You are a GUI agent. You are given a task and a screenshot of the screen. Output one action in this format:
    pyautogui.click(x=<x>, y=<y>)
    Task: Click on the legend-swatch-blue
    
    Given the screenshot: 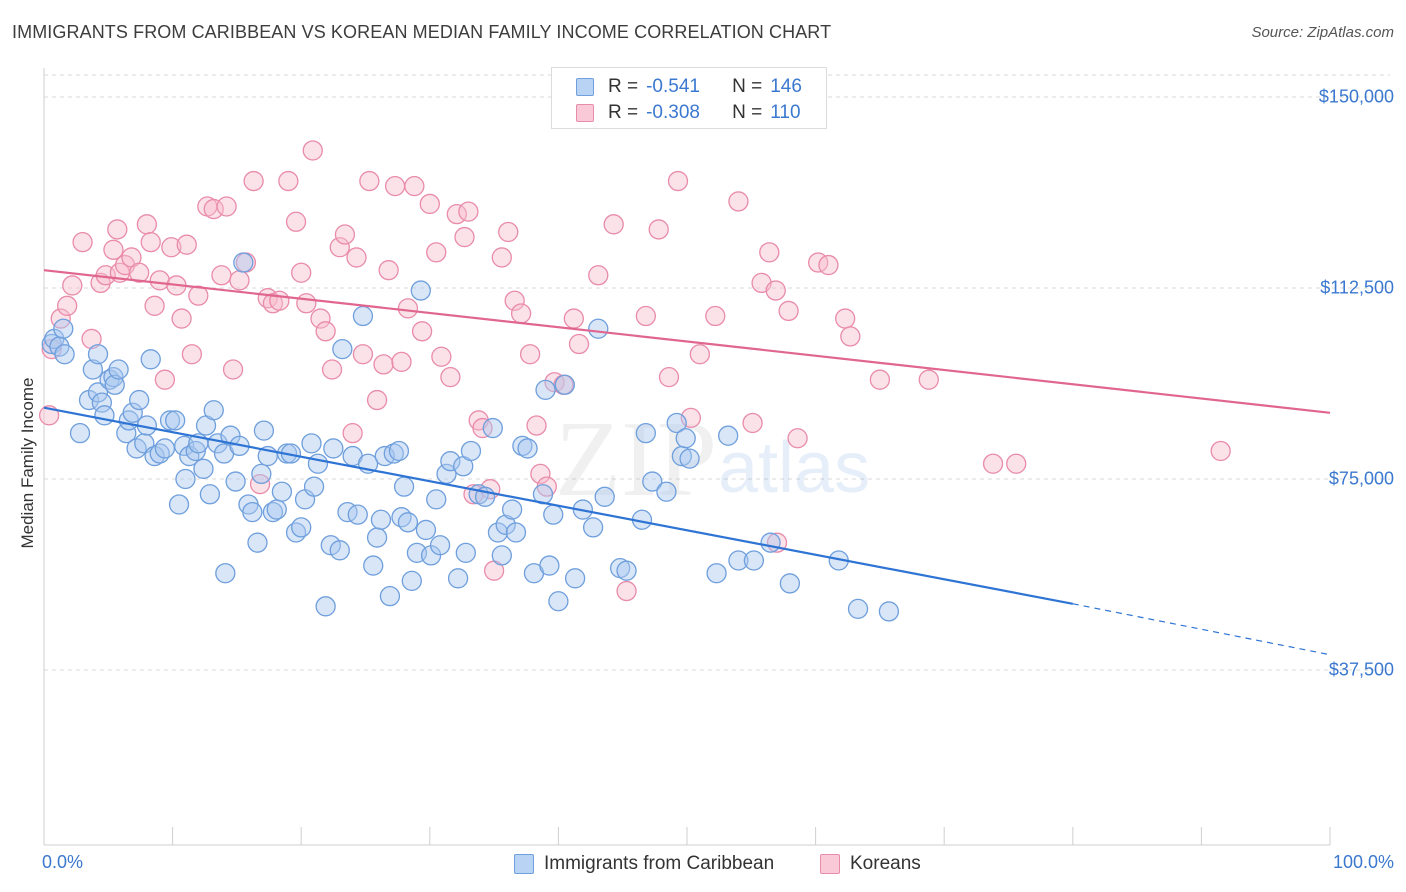 What is the action you would take?
    pyautogui.click(x=585, y=87)
    